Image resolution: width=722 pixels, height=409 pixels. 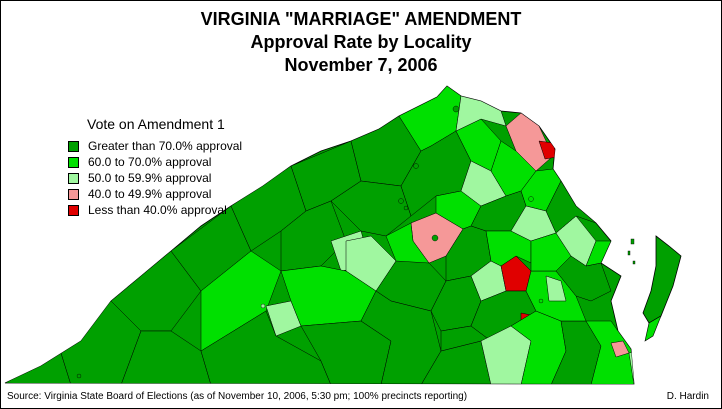 What do you see at coordinates (416, 166) in the screenshot?
I see `city-harrisonburg` at bounding box center [416, 166].